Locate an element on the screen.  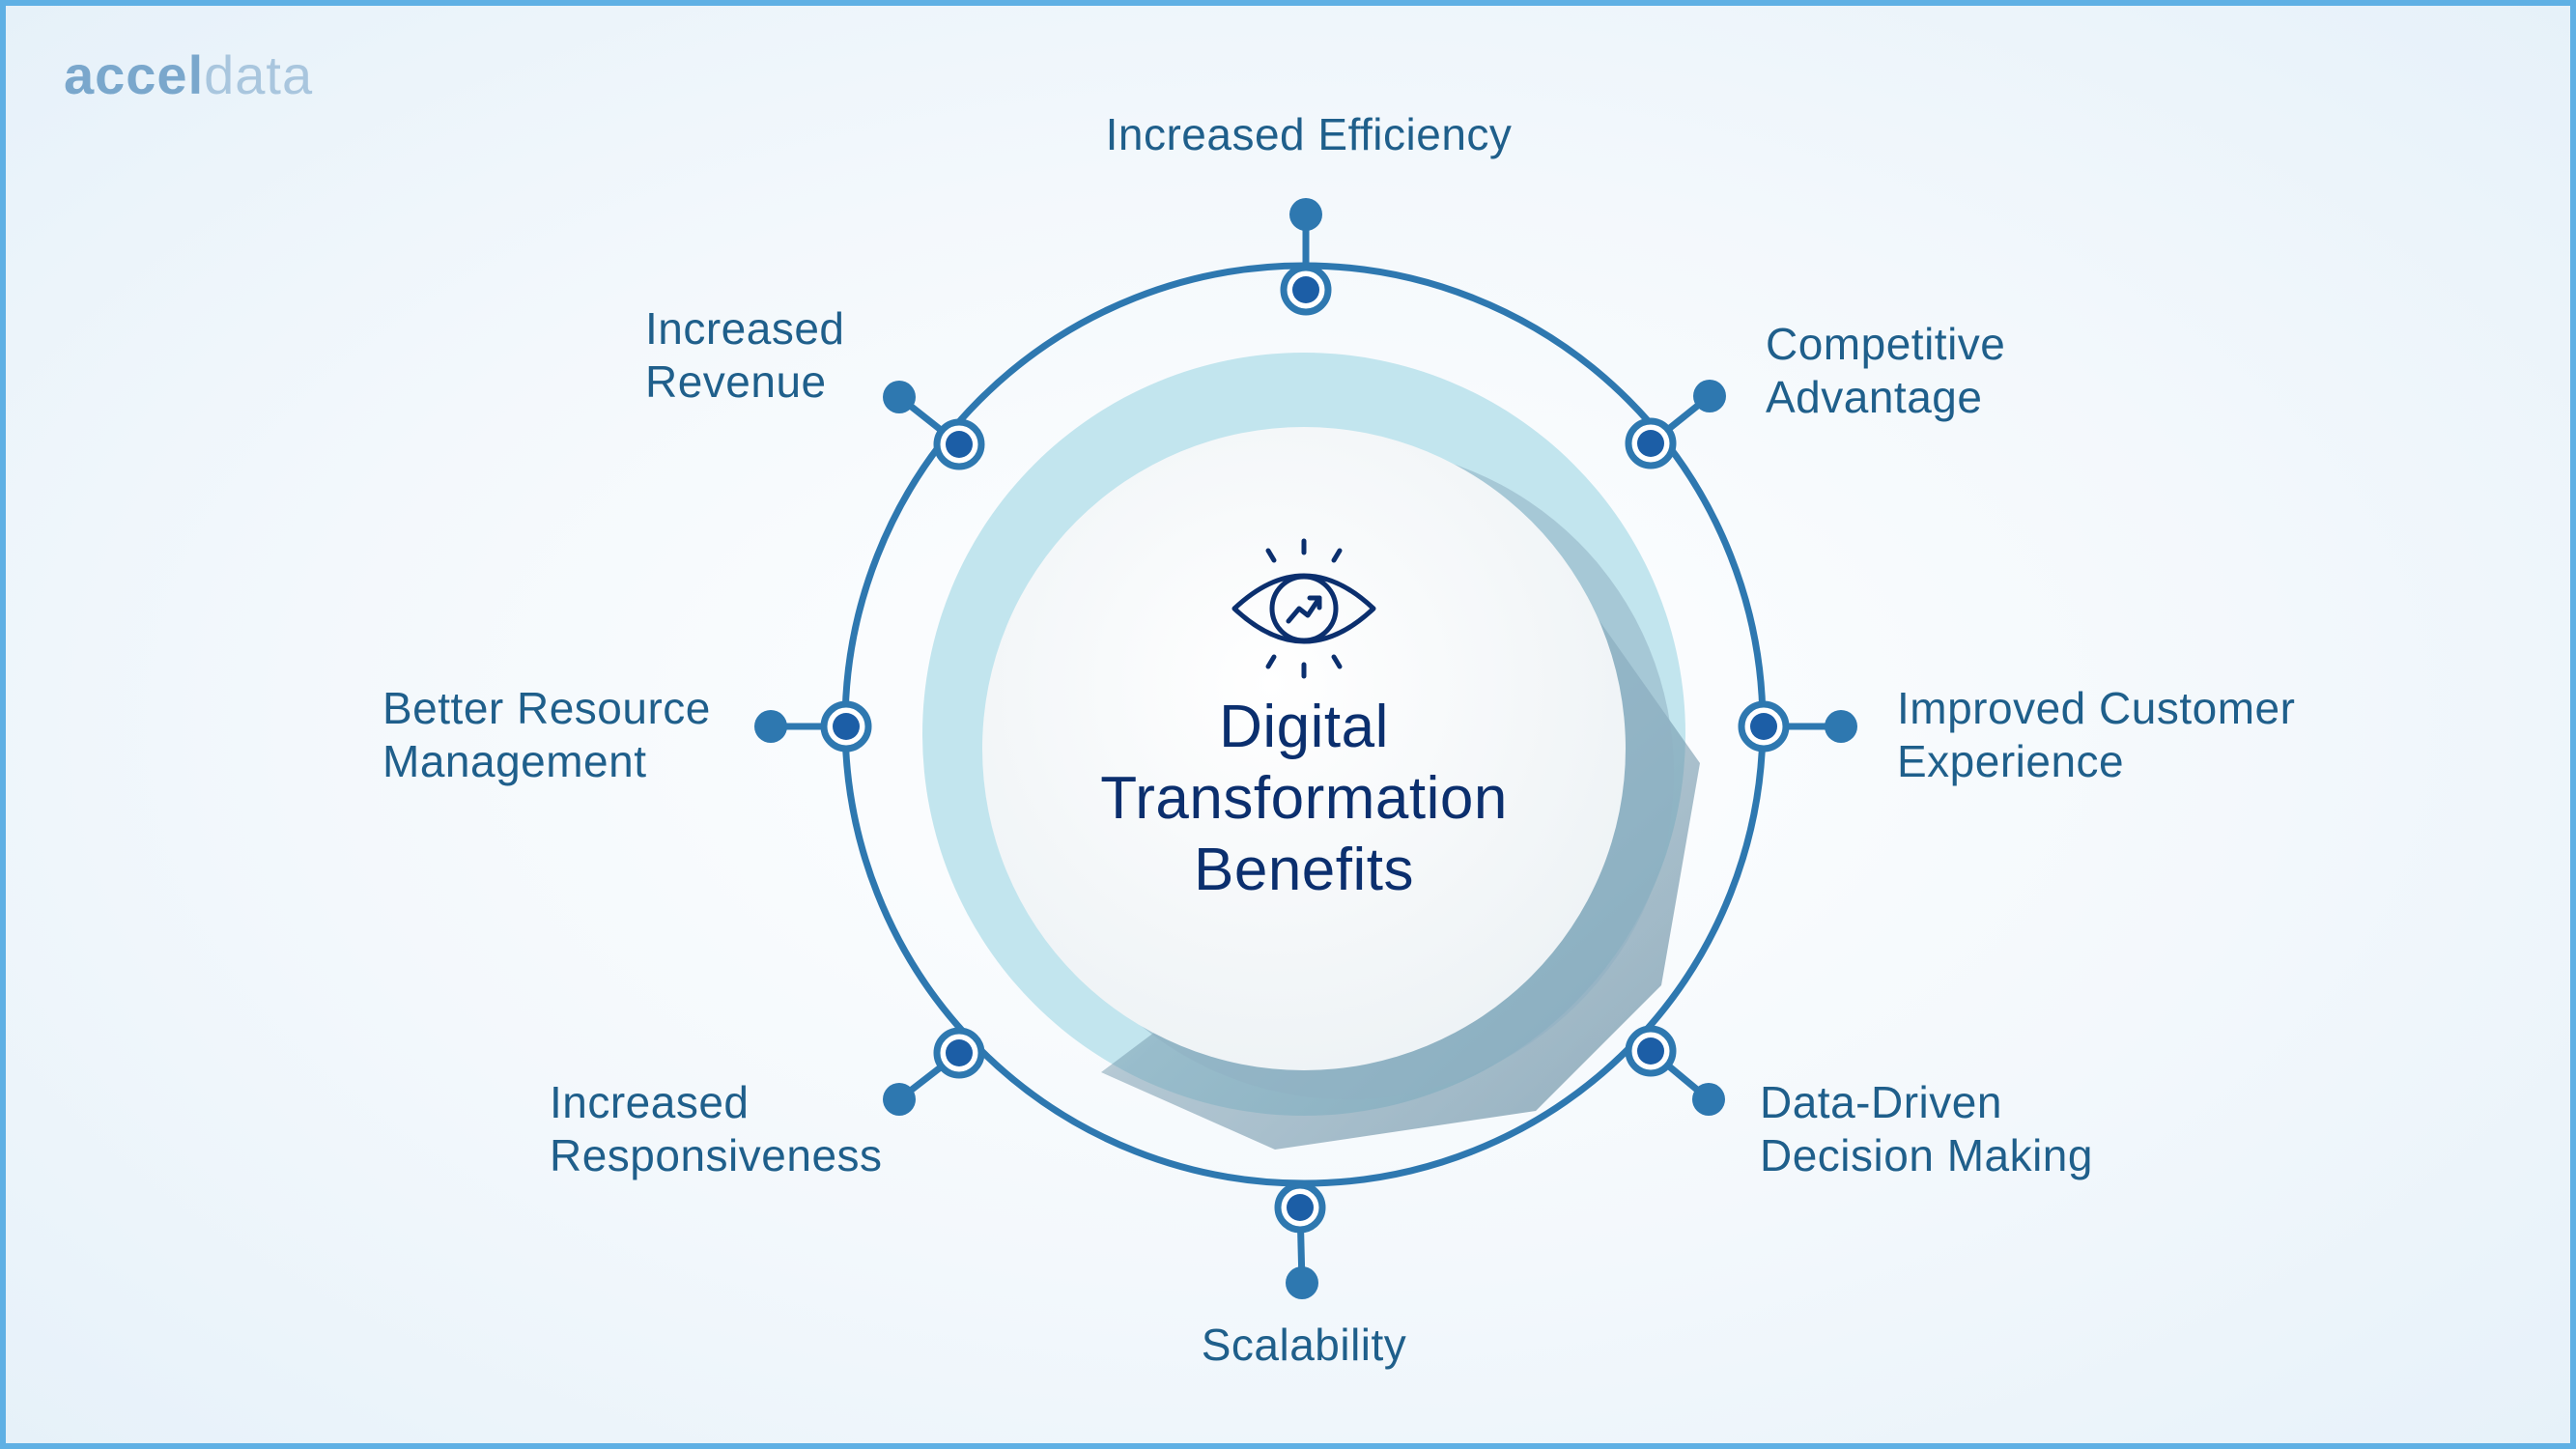
label-line: Data-Driven is located at coordinates (1881, 1102).